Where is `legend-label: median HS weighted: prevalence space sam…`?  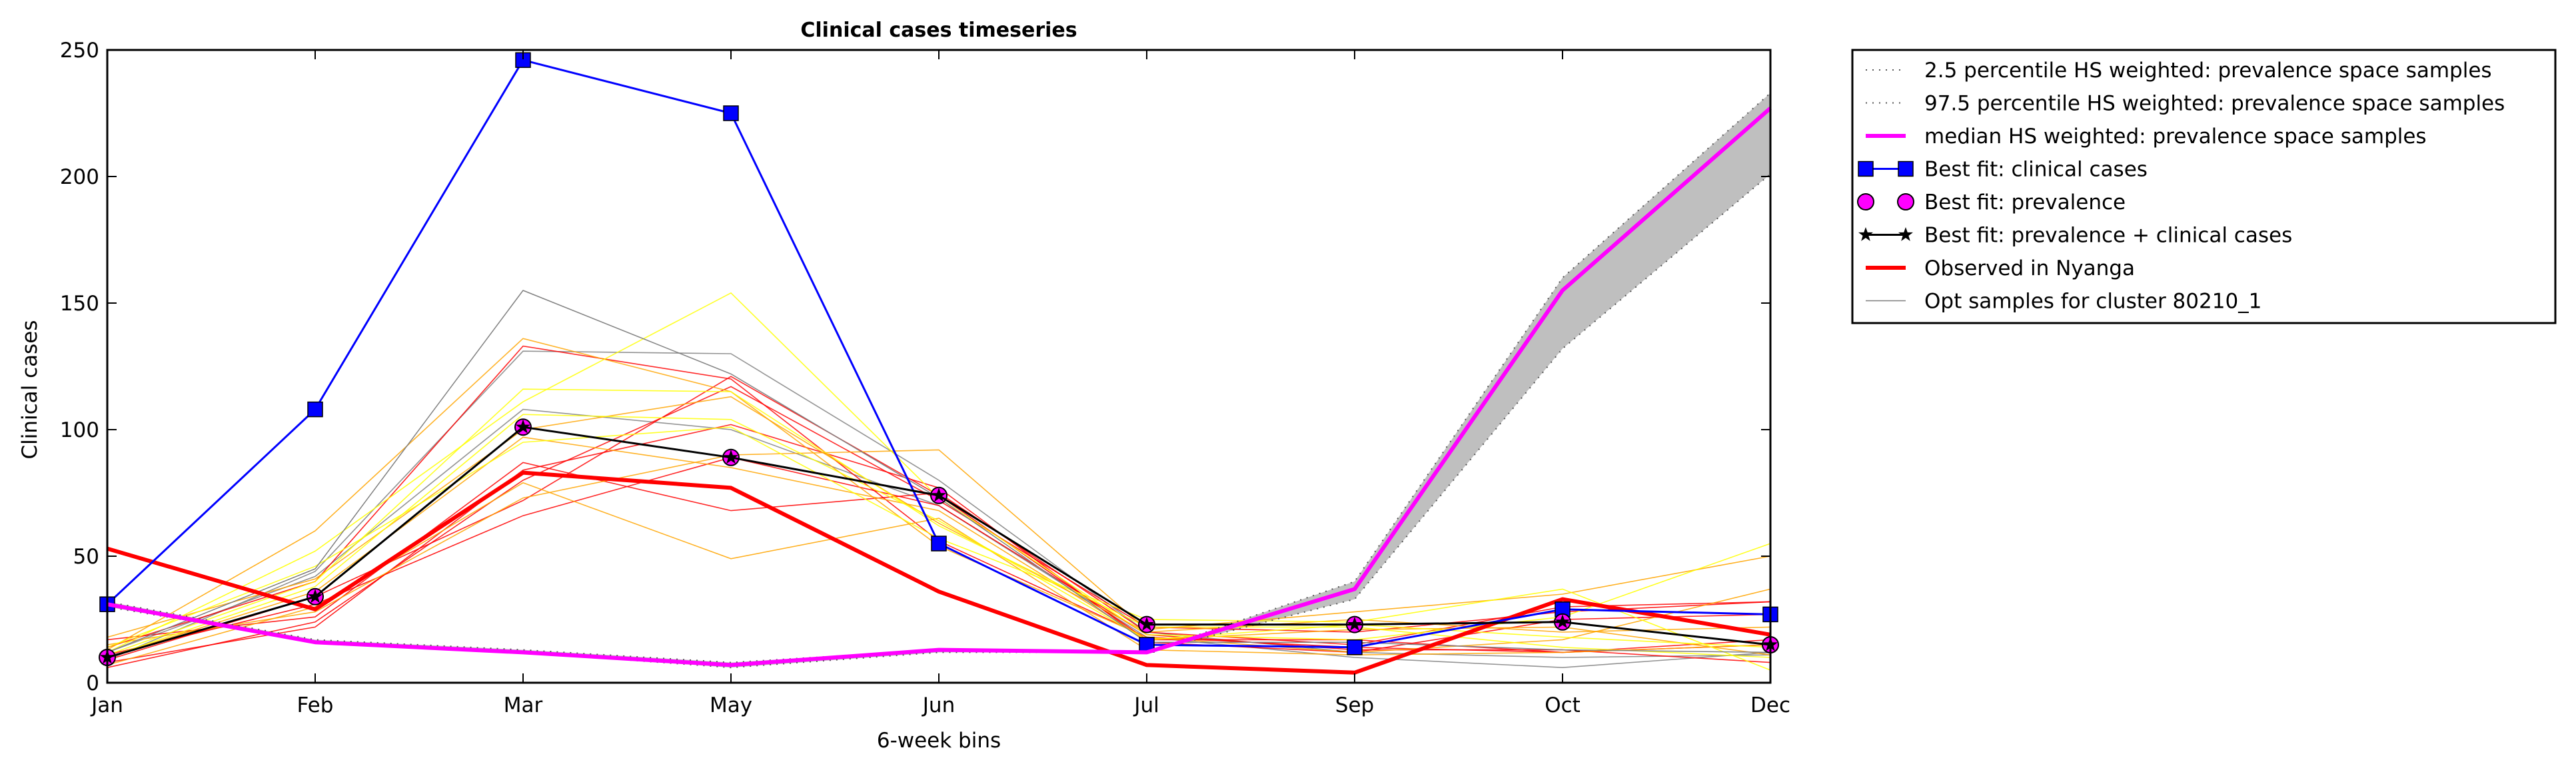 legend-label: median HS weighted: prevalence space sam… is located at coordinates (2175, 137).